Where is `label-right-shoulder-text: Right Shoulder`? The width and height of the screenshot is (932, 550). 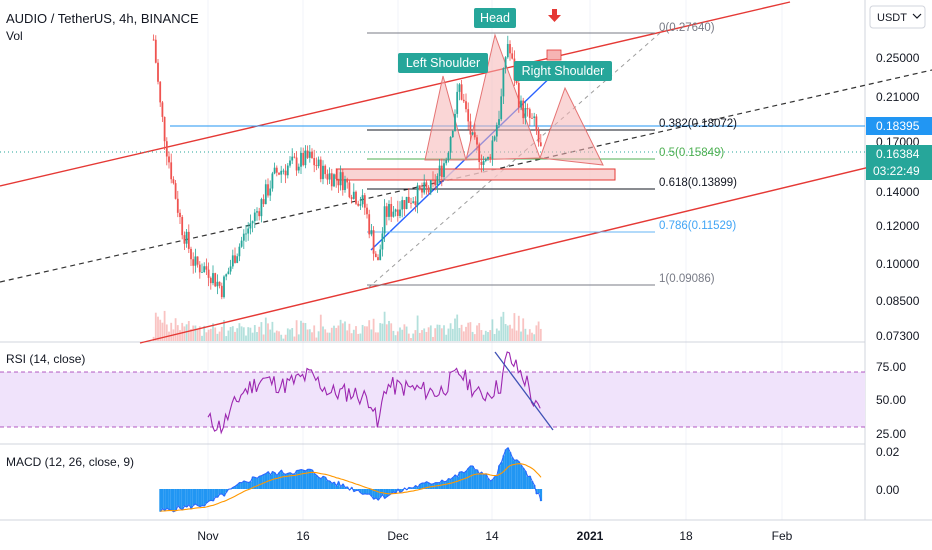
label-right-shoulder-text: Right Shoulder is located at coordinates (563, 71).